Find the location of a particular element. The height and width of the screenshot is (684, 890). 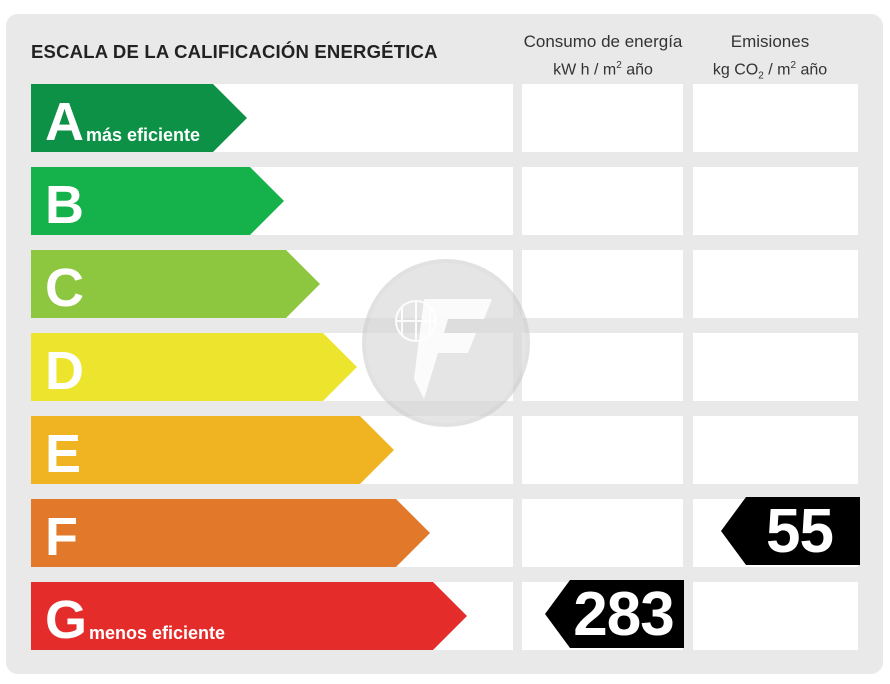

rating-bar-f: F is located at coordinates (230, 533).